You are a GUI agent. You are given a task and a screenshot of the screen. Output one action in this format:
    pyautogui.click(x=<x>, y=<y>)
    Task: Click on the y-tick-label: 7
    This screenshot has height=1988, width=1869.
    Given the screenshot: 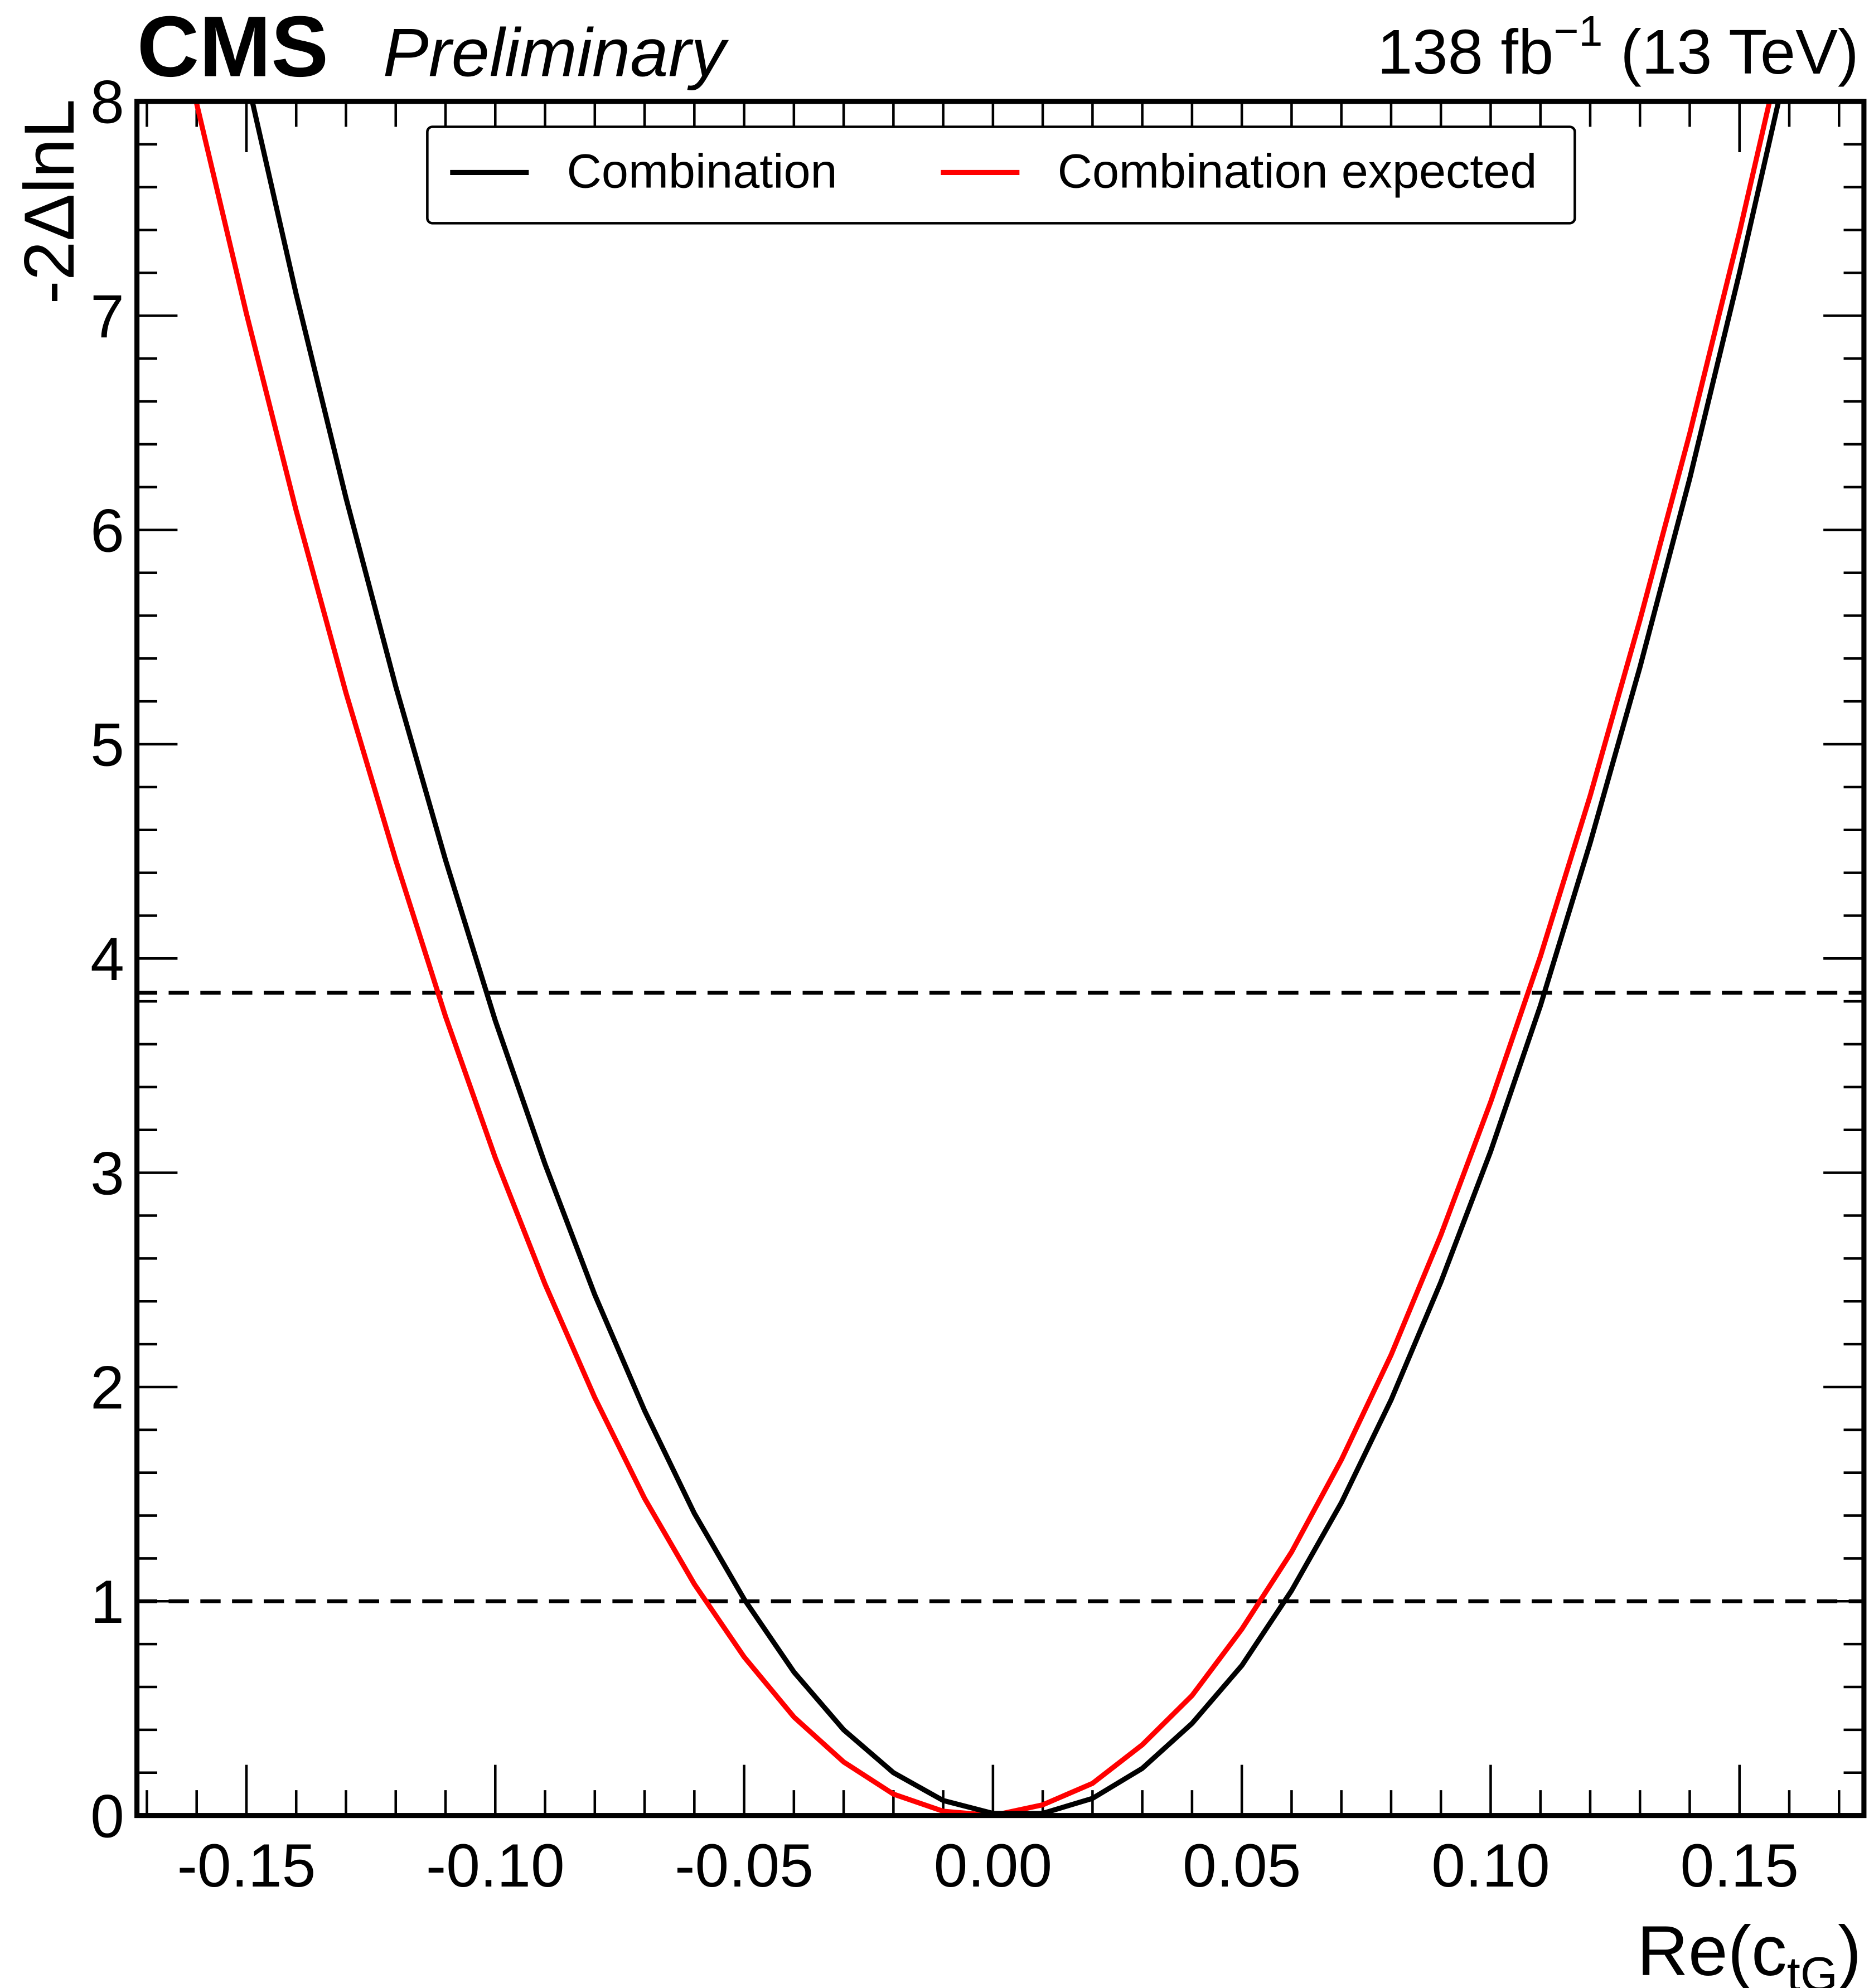 What is the action you would take?
    pyautogui.click(x=107, y=317)
    